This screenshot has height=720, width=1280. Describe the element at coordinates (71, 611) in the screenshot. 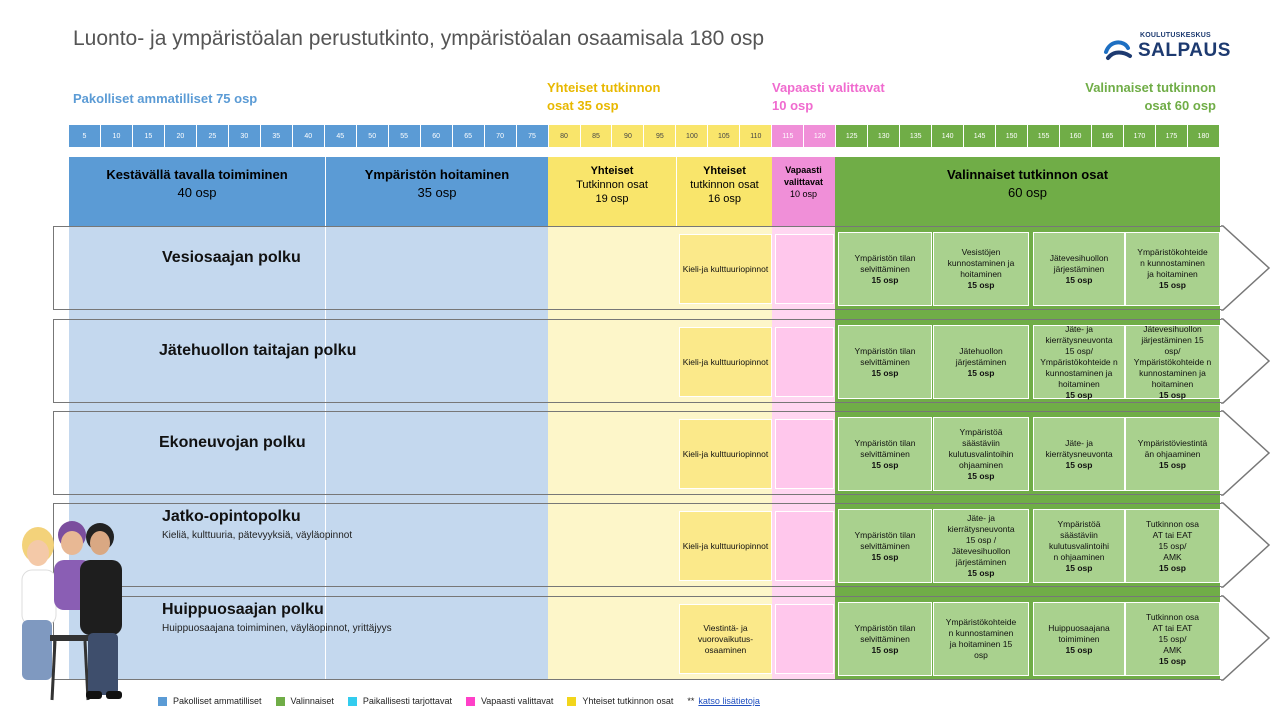

I see `students-photo` at that location.